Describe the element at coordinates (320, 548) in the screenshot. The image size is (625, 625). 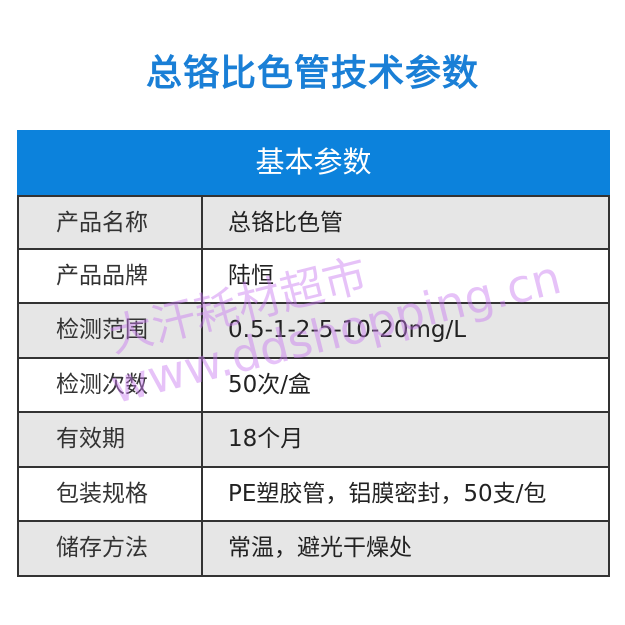
I see `row-value: 常温，避光干燥处` at that location.